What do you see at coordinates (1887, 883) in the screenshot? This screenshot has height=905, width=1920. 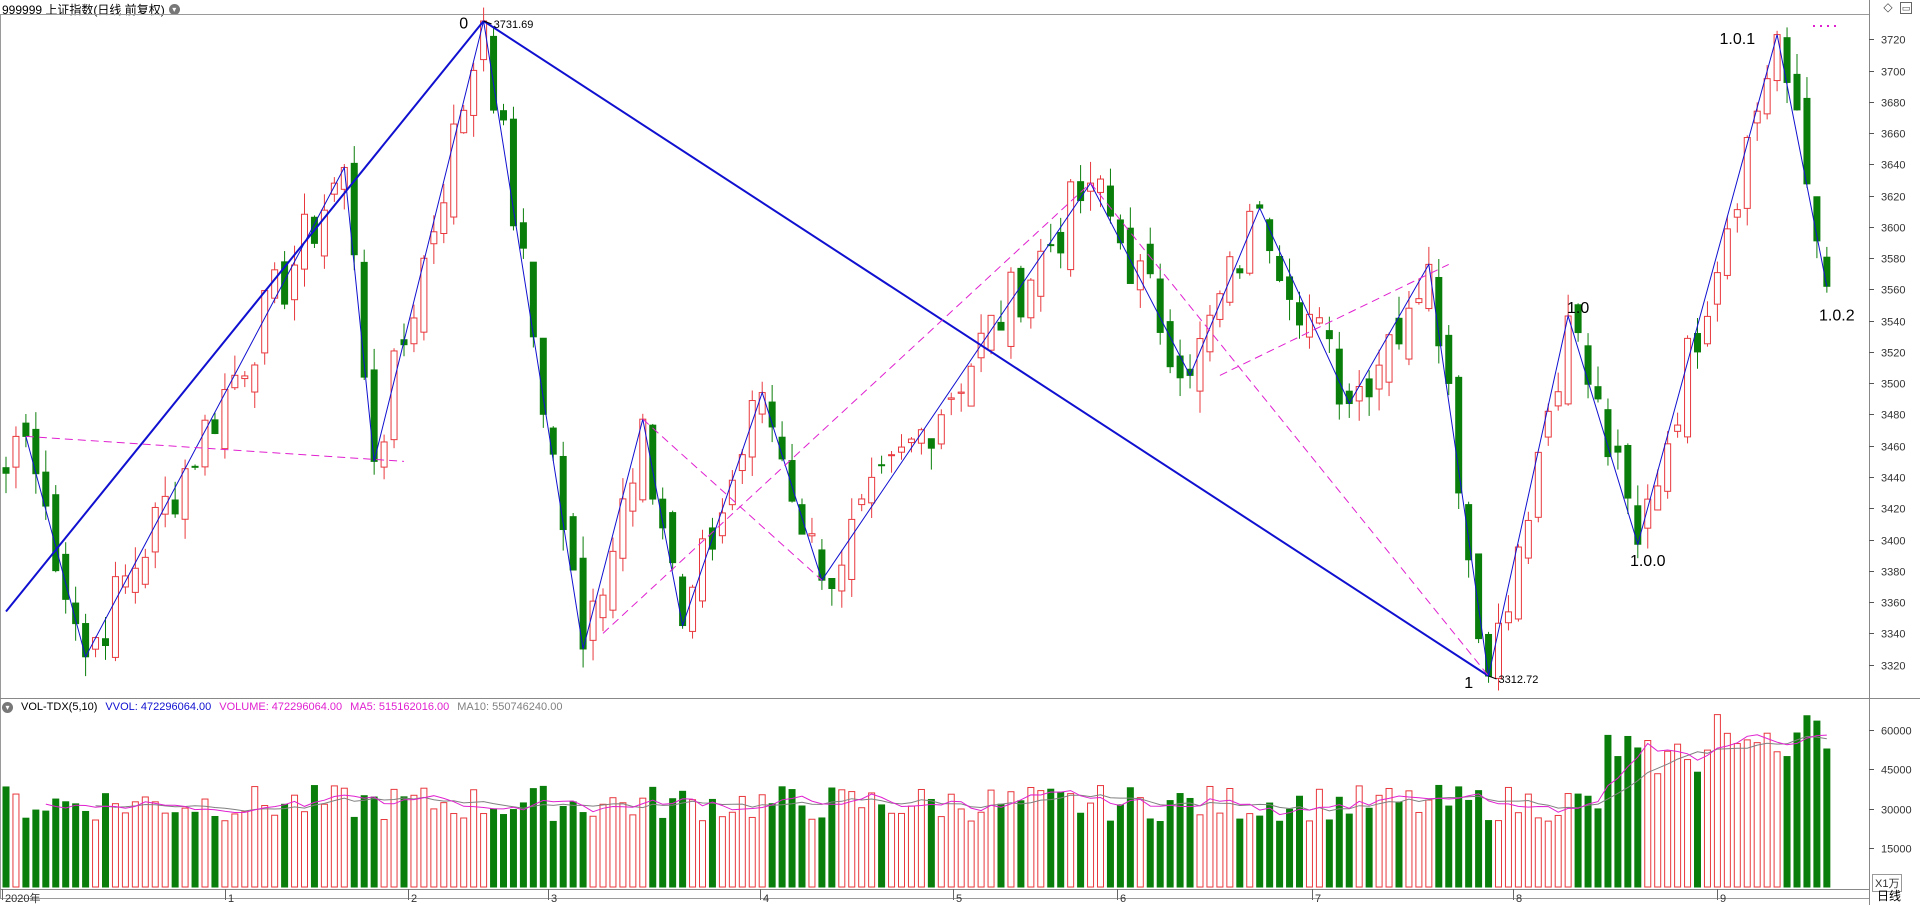 I see `volume-unit-label: X1万` at bounding box center [1887, 883].